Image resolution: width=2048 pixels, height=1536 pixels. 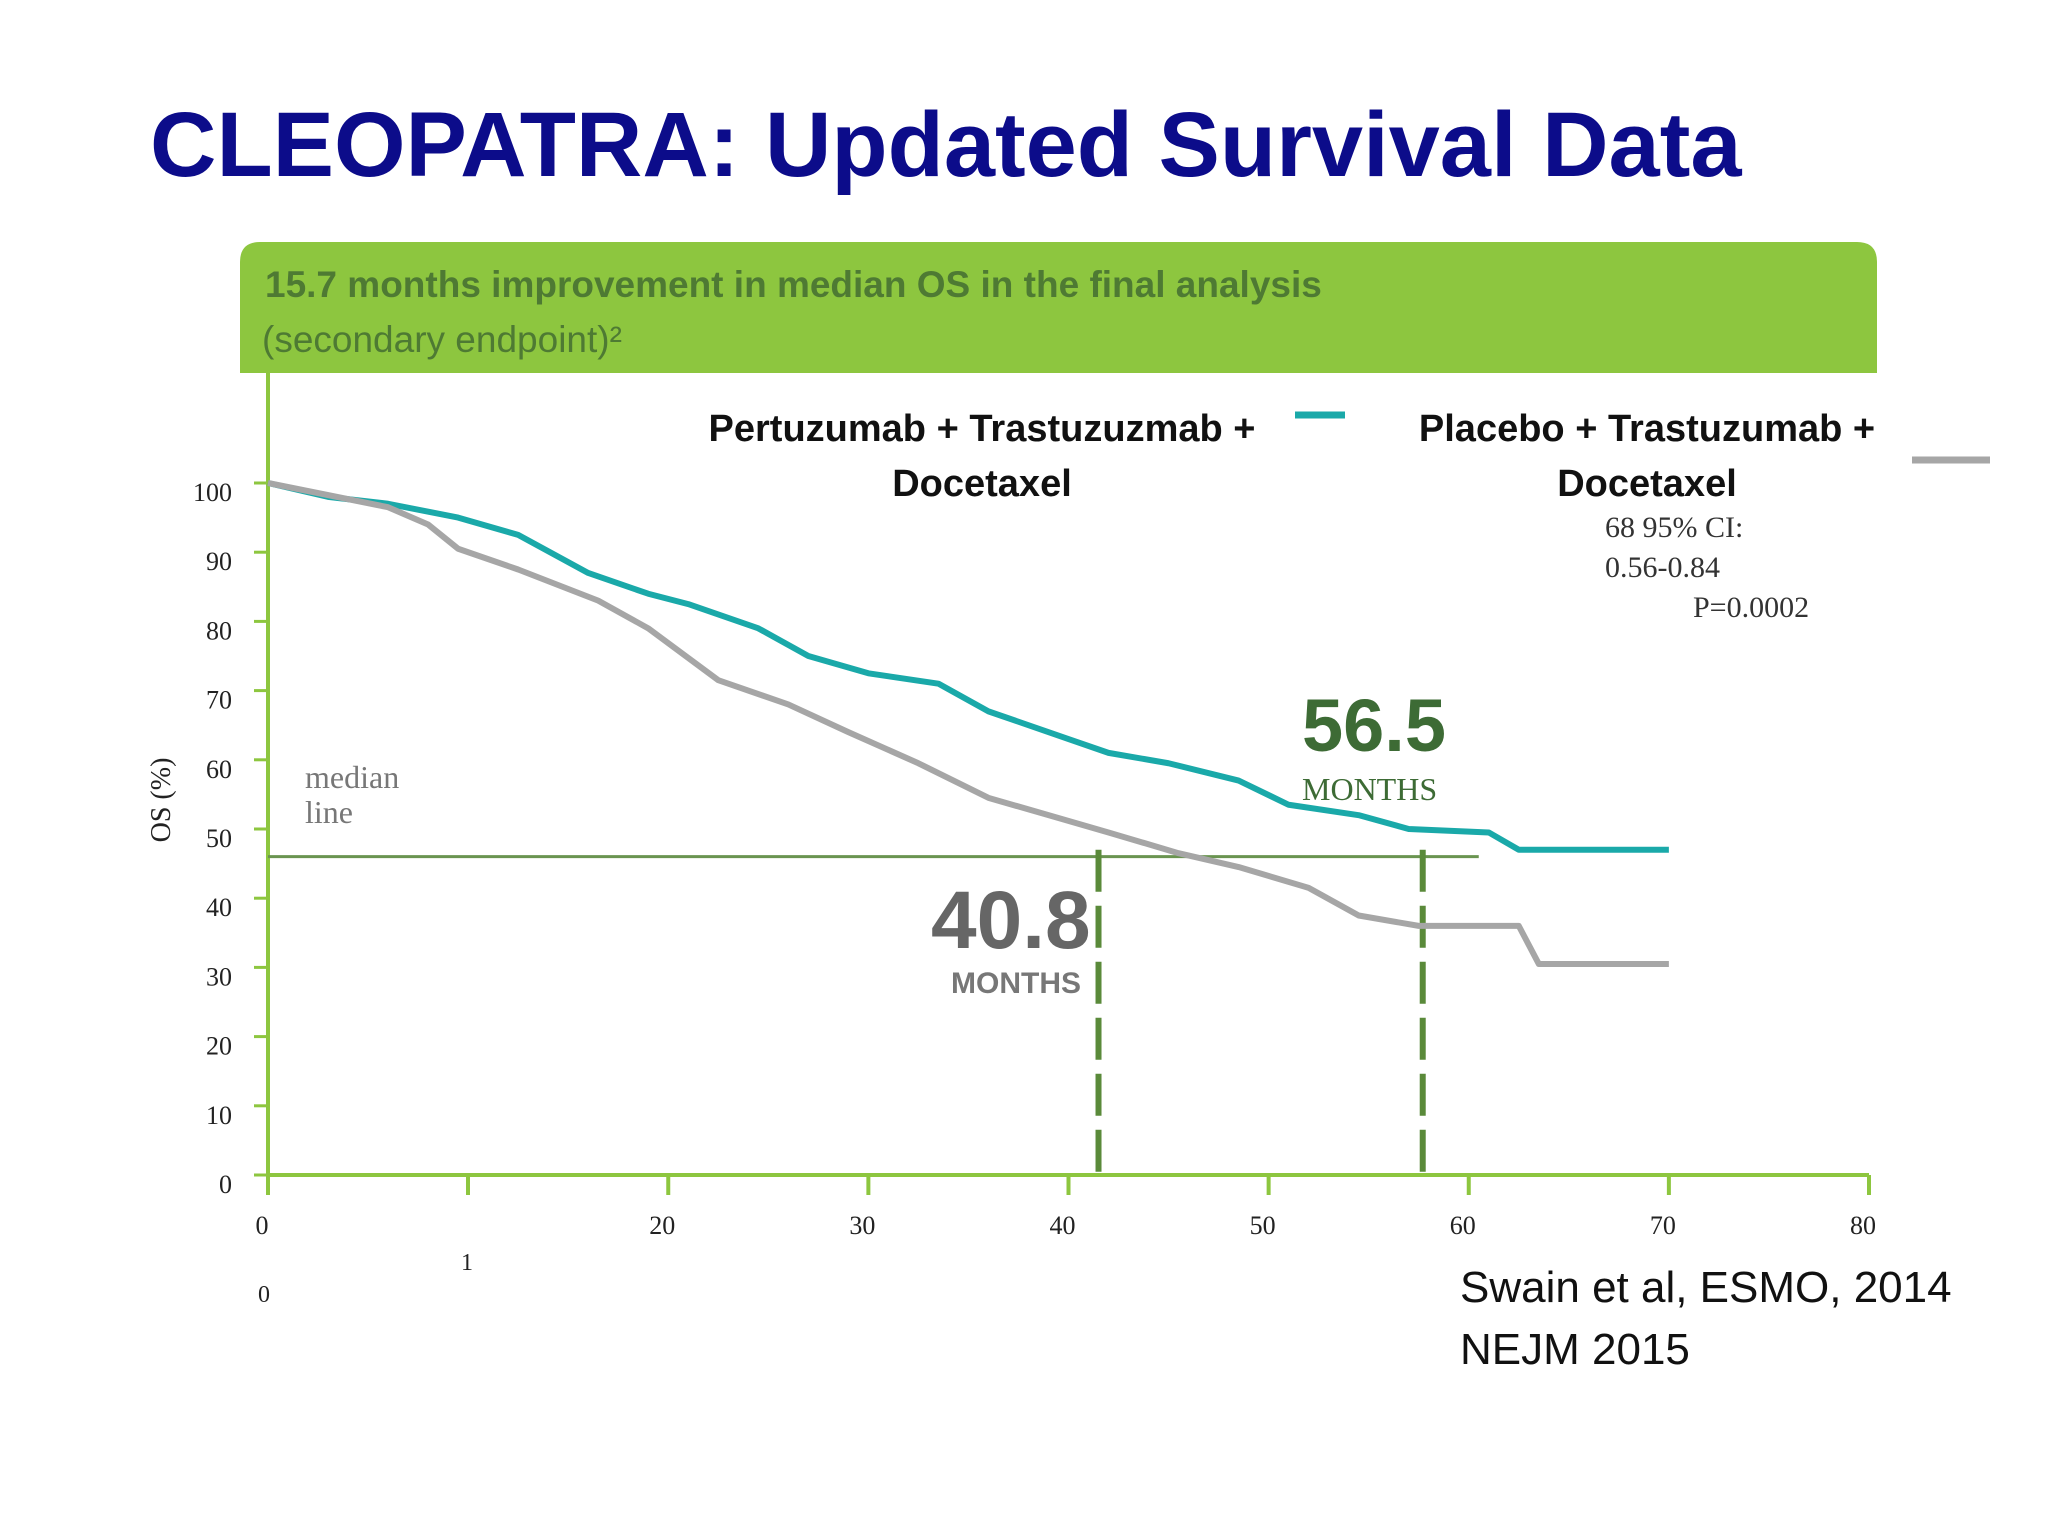 What do you see at coordinates (161, 800) in the screenshot?
I see `y-axis-label: OS (%)` at bounding box center [161, 800].